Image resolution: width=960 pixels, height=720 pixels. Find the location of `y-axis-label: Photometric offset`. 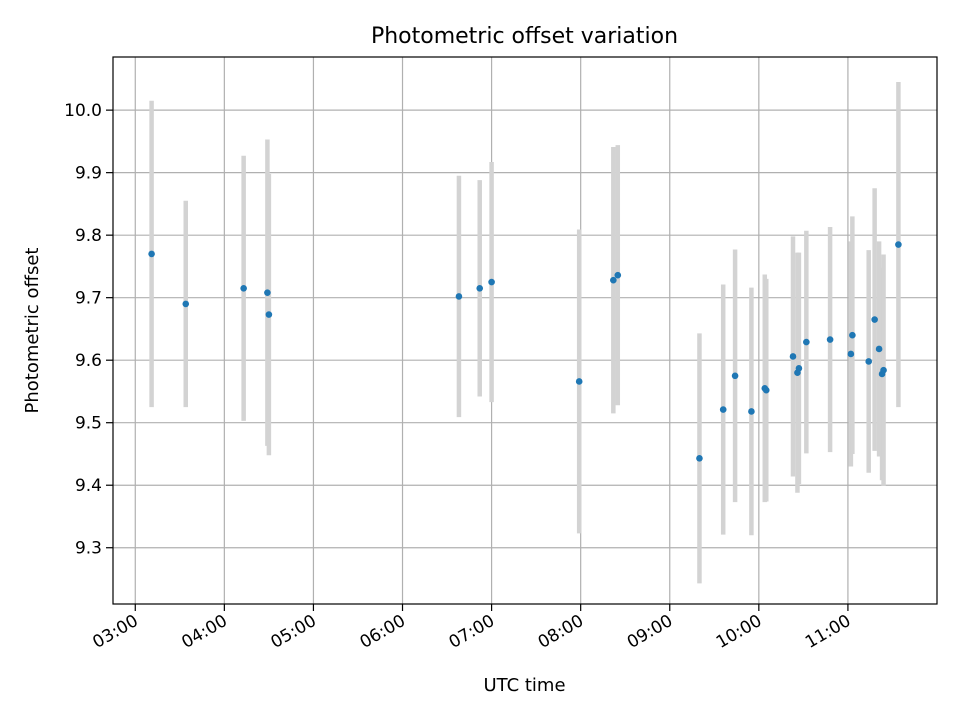

y-axis-label: Photometric offset is located at coordinates (32, 331).